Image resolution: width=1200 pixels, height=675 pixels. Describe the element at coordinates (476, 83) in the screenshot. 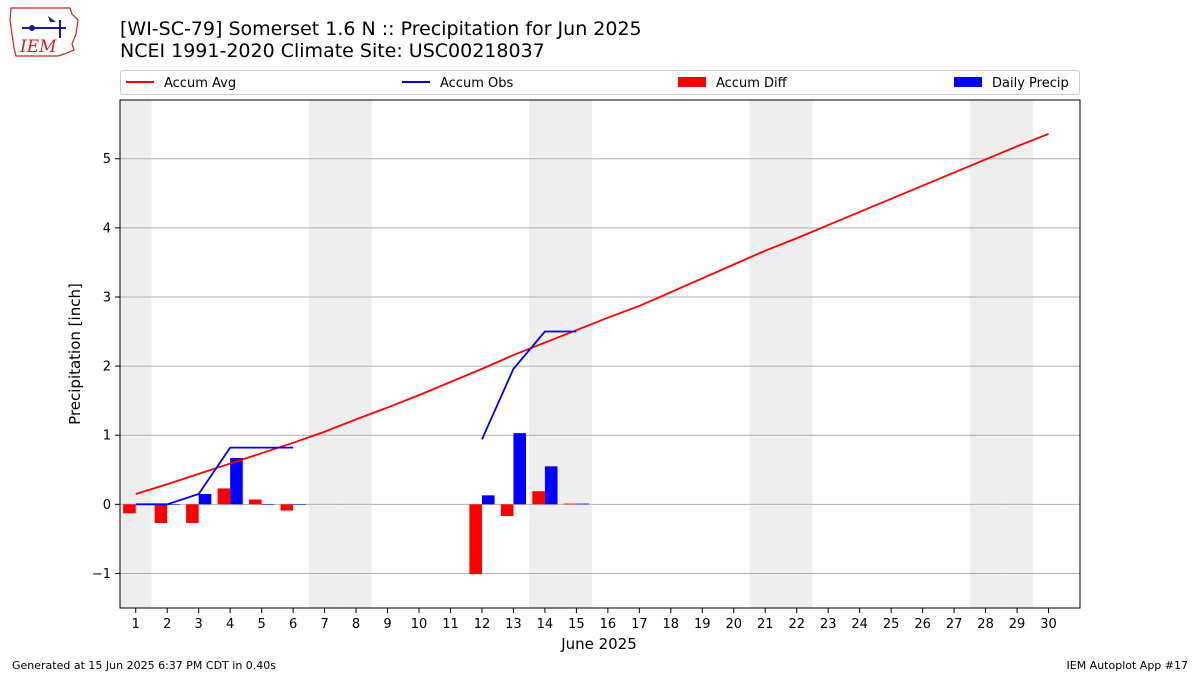

I see `legend-label-accum-obs: Accum Obs` at that location.